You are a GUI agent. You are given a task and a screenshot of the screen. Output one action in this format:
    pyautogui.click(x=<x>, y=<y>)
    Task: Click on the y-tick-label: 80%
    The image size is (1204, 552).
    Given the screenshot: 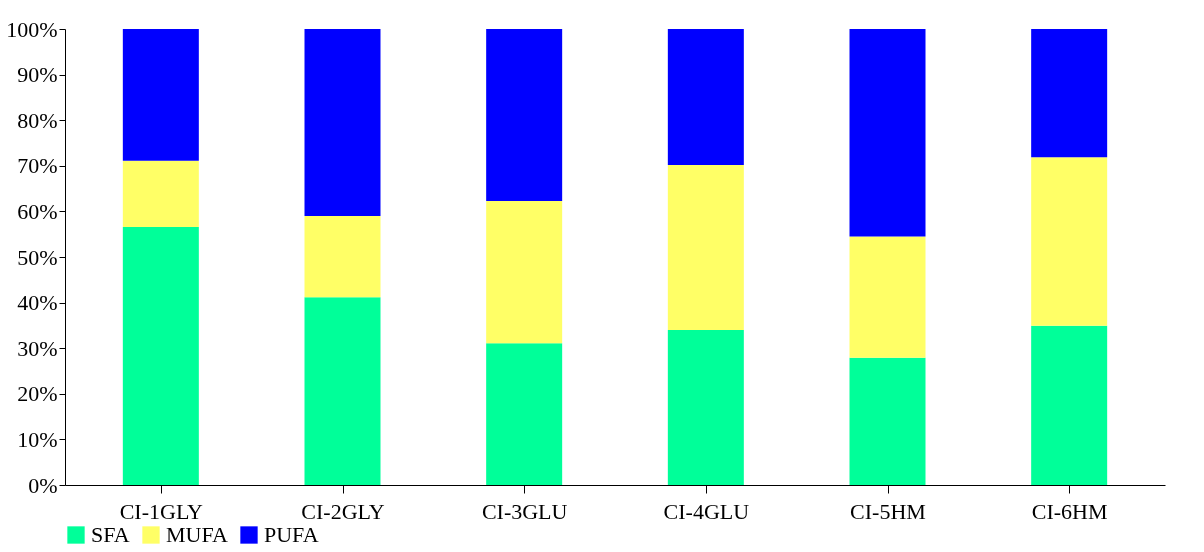 What is the action you would take?
    pyautogui.click(x=37, y=120)
    